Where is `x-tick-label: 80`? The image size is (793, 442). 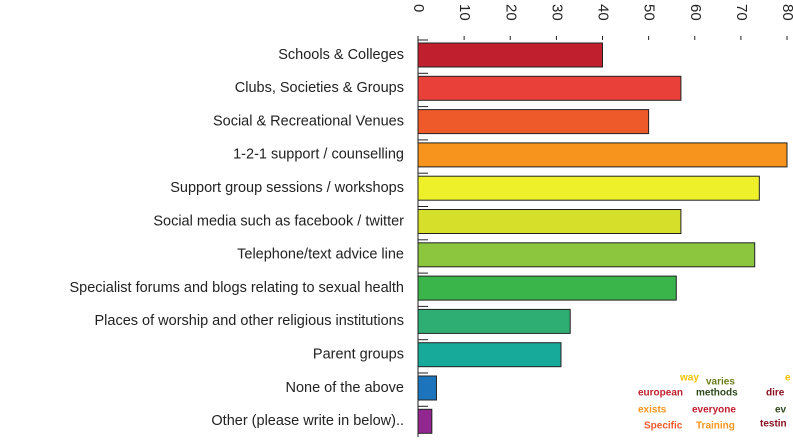 x-tick-label: 80 is located at coordinates (786, 12).